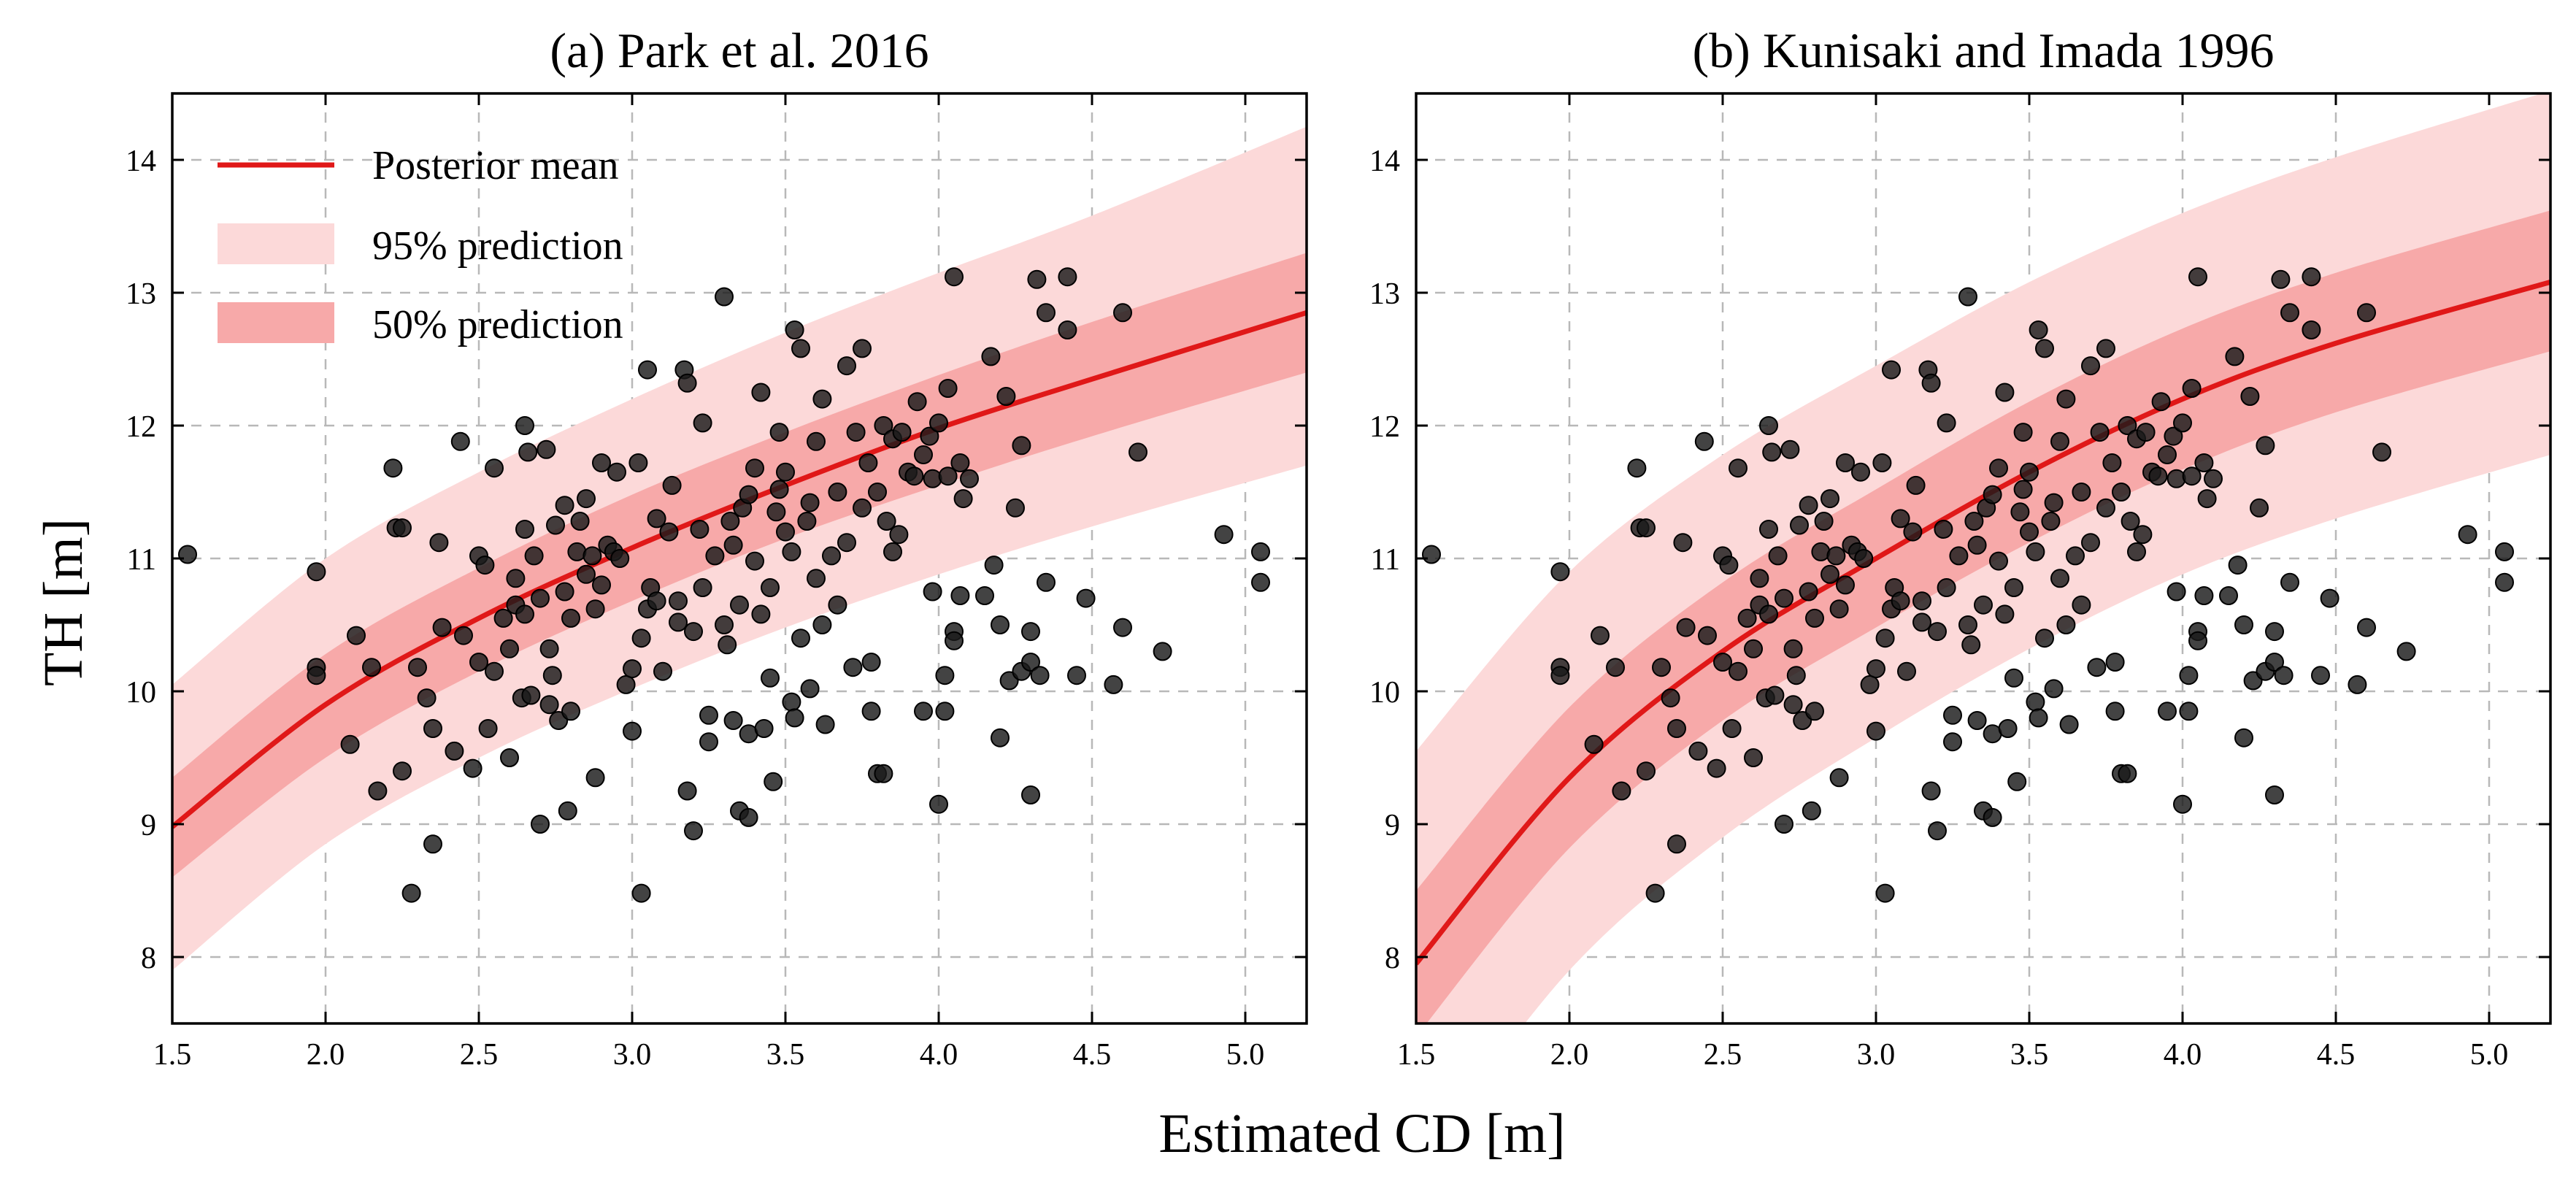  Describe the element at coordinates (2489, 1055) in the screenshot. I see `panel-b-x-tick-label: 5.0` at that location.